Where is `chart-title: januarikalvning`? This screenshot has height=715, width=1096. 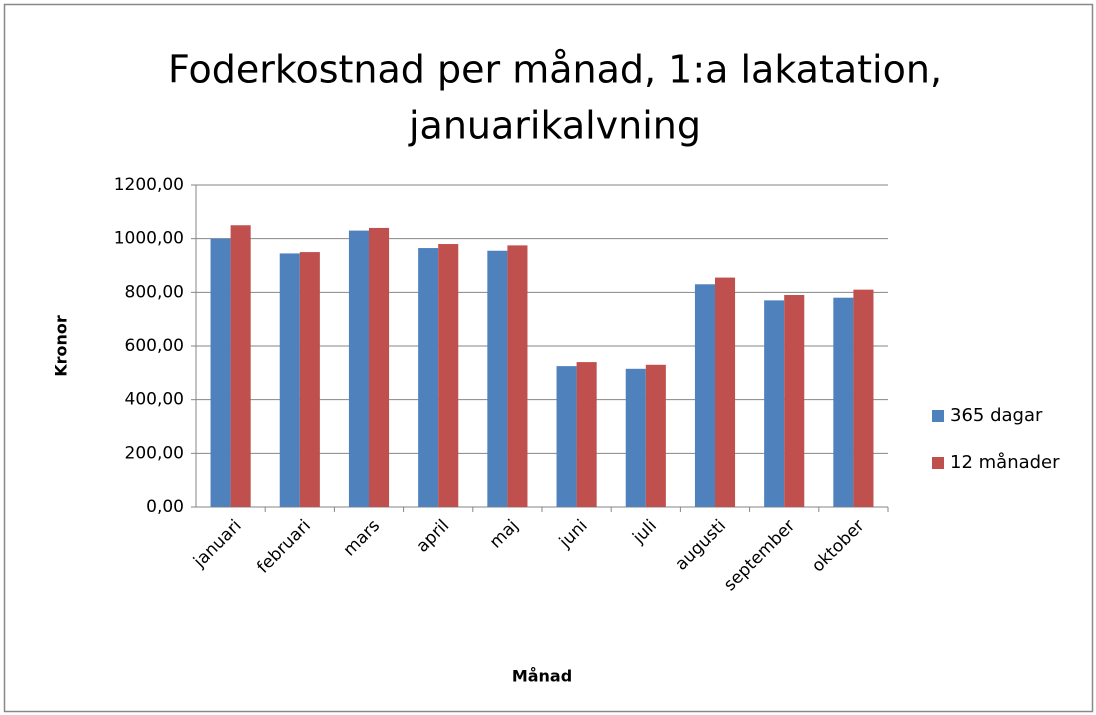 chart-title: januarikalvning is located at coordinates (554, 126).